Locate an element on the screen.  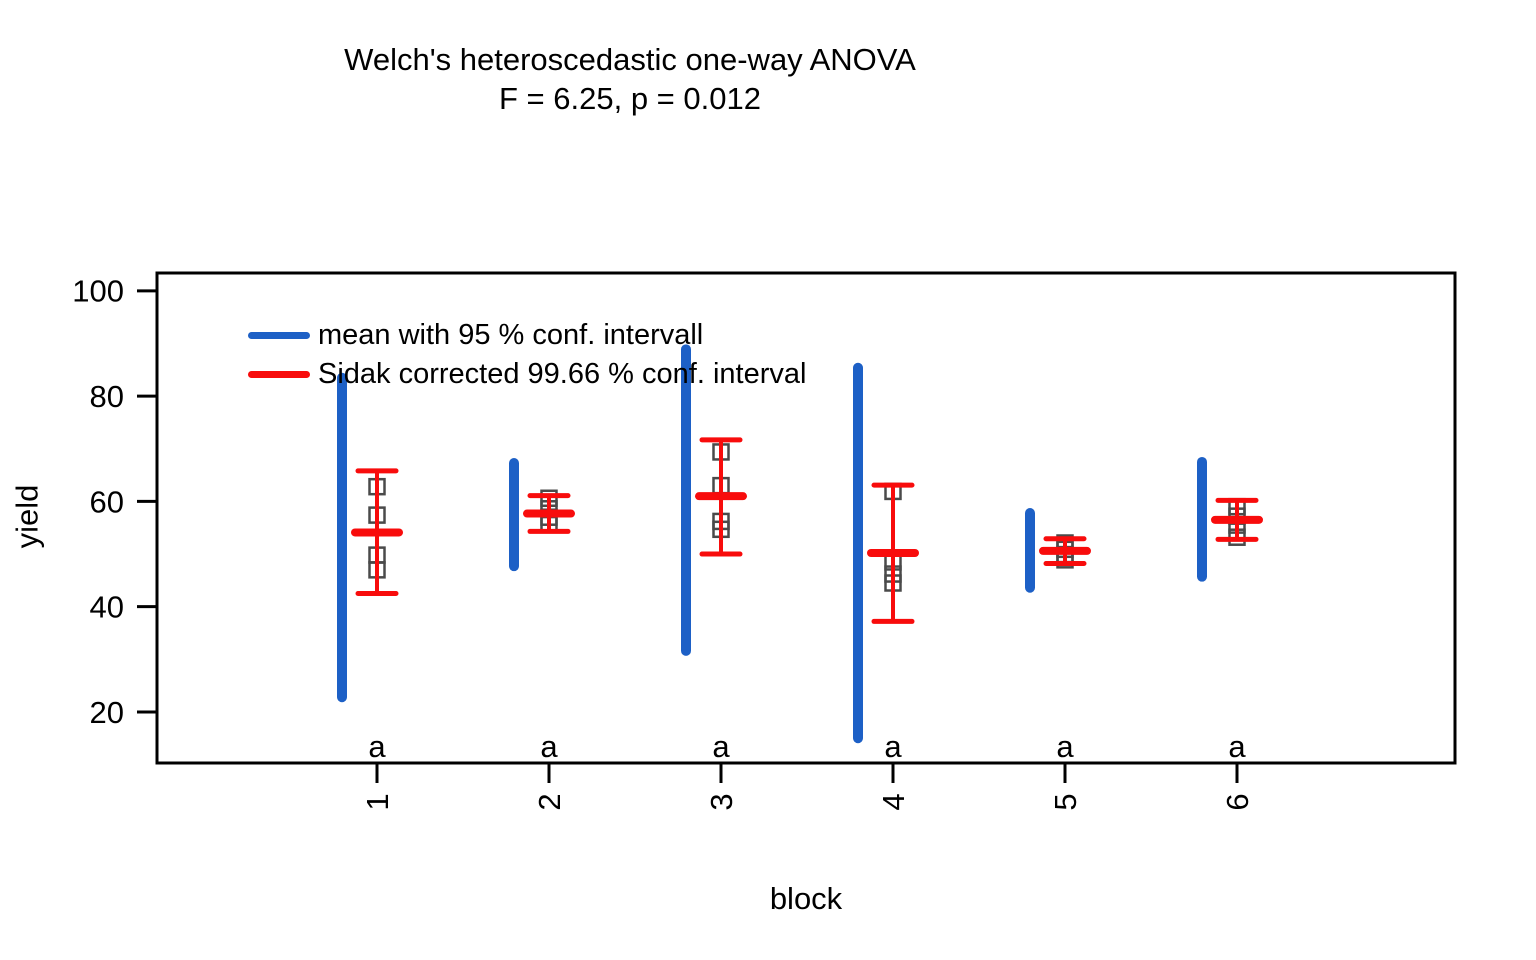
legend-row-sidak: Sidak corrected 99.66 % conf. interval is located at coordinates (527, 374).